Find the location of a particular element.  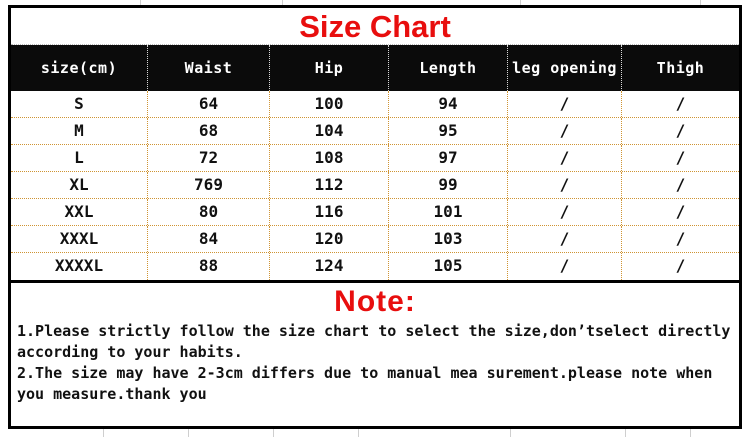

table-cell: 101 is located at coordinates (448, 212).